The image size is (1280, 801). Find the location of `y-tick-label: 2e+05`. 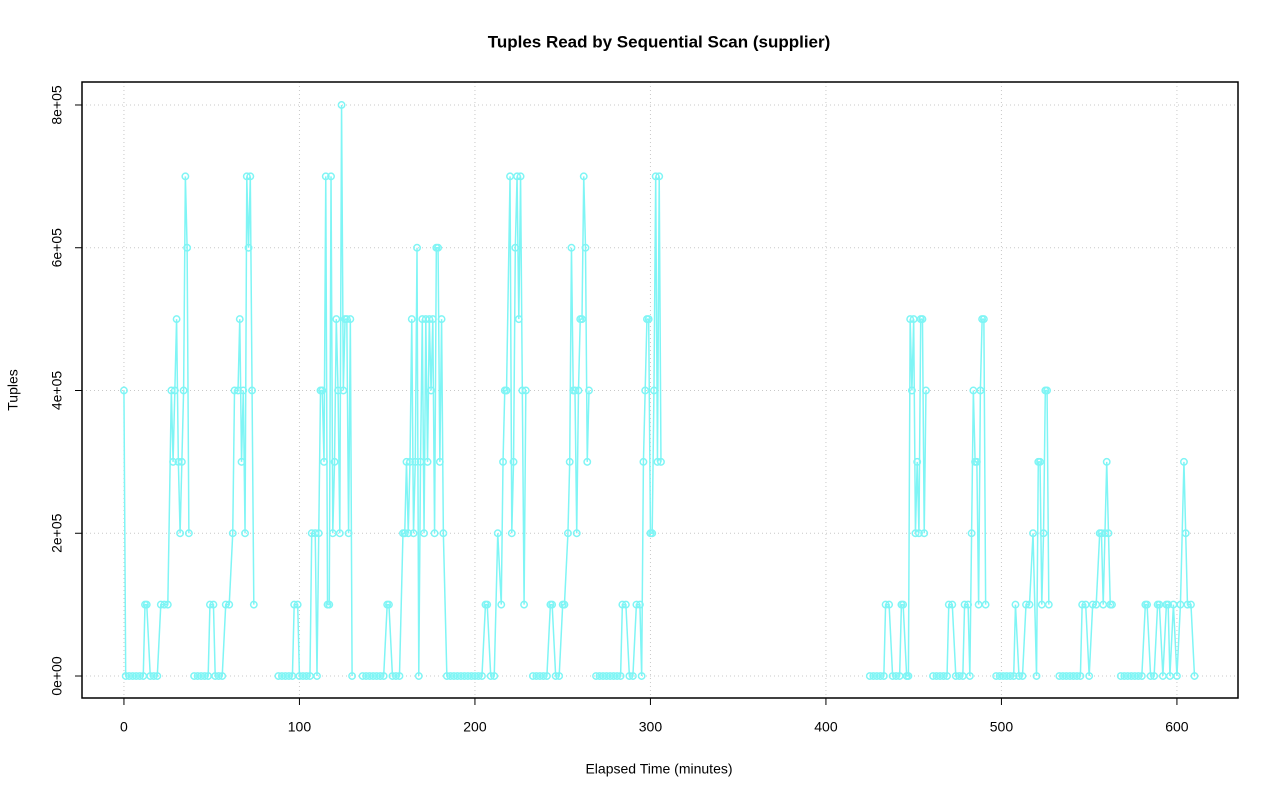

y-tick-label: 2e+05 is located at coordinates (57, 533).